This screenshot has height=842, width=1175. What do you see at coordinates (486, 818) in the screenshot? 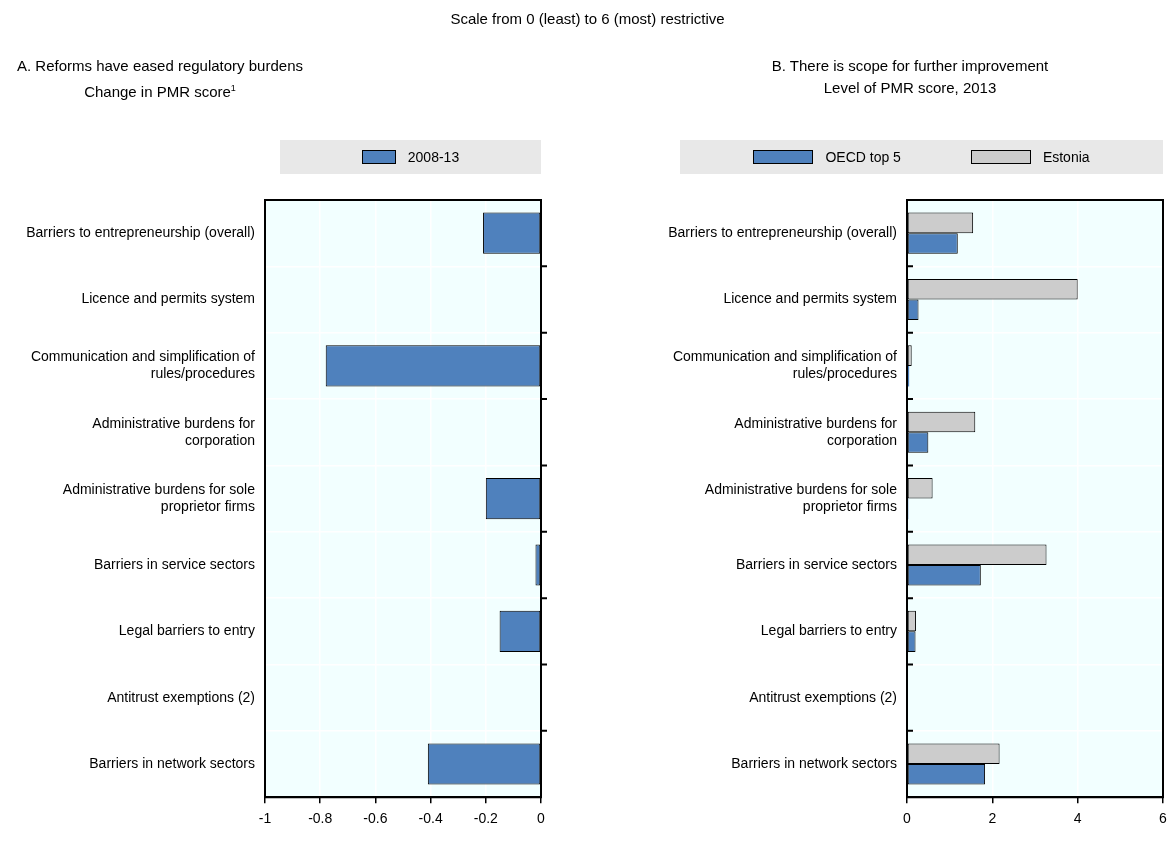
I see `x-tick-label: -0.2` at bounding box center [486, 818].